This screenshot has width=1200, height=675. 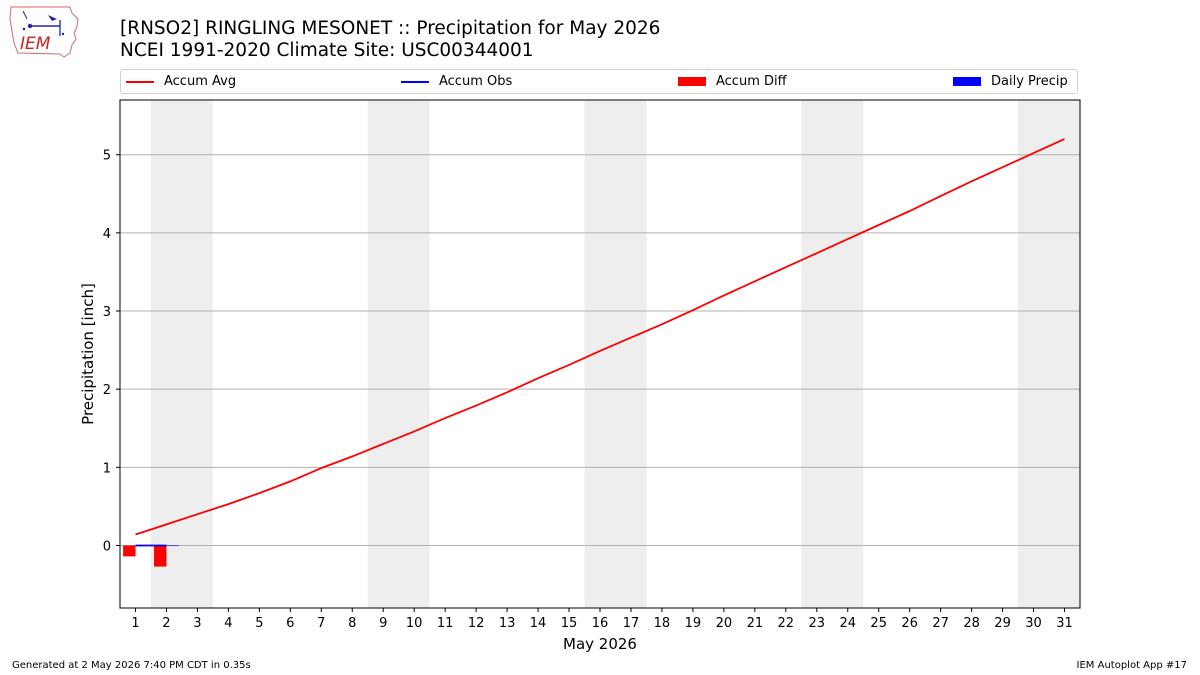 I want to click on x-tick-label-27: 27, so click(x=940, y=623).